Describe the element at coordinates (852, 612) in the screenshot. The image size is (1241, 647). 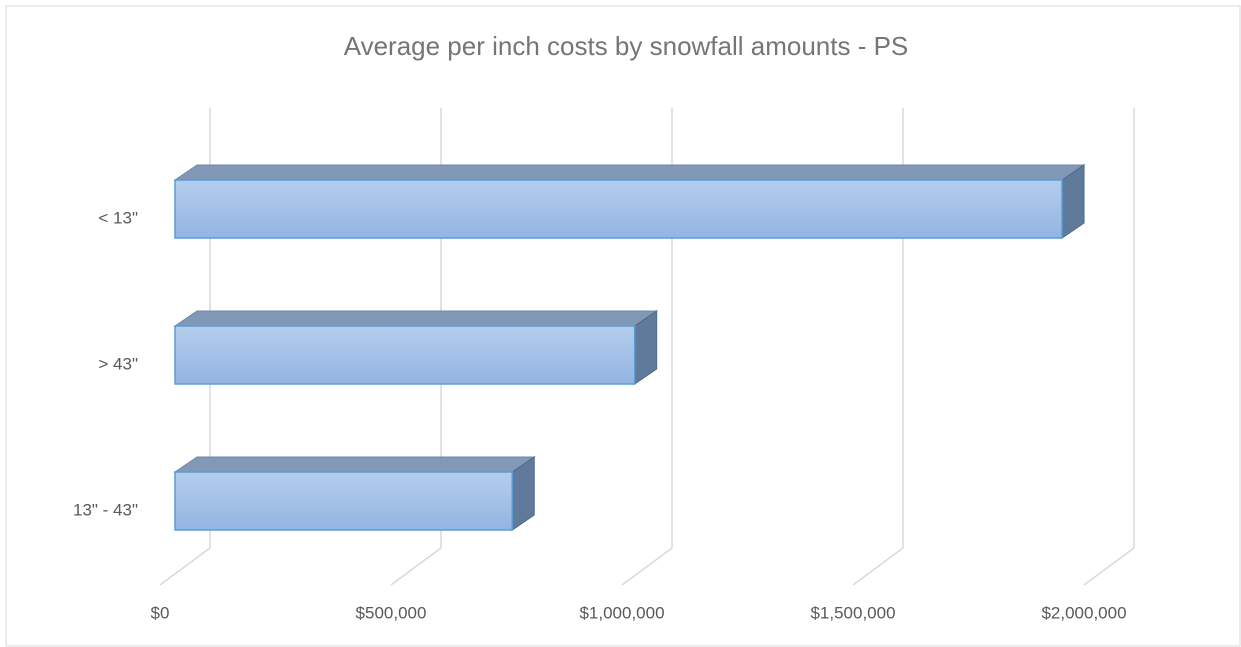
I see `x-tick-label: $1,500,000` at that location.